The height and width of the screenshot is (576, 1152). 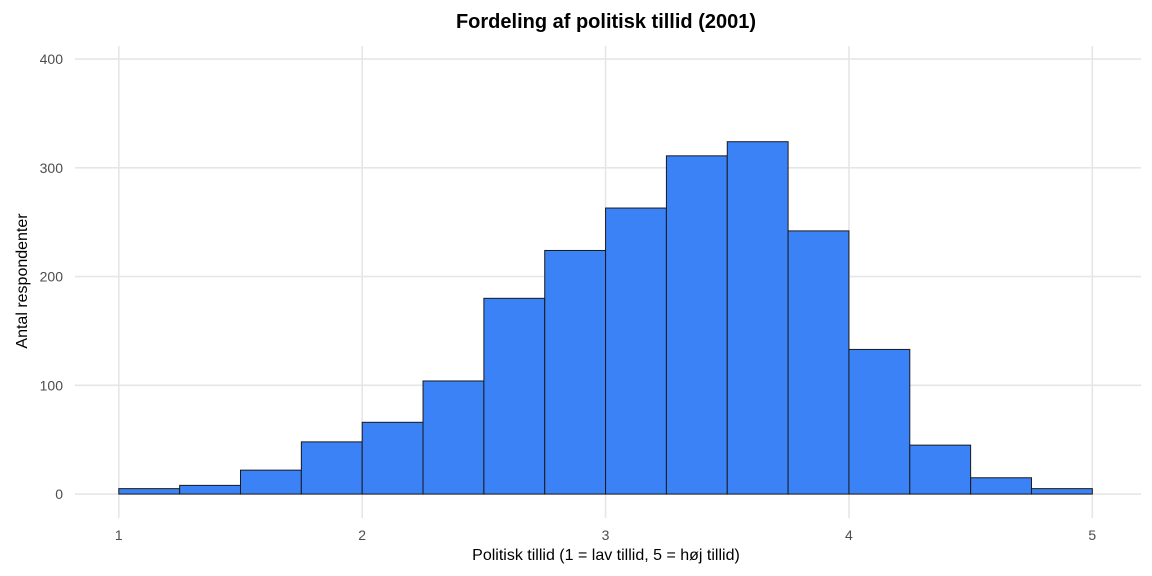 I want to click on y-tick-label: 0, so click(x=59, y=494).